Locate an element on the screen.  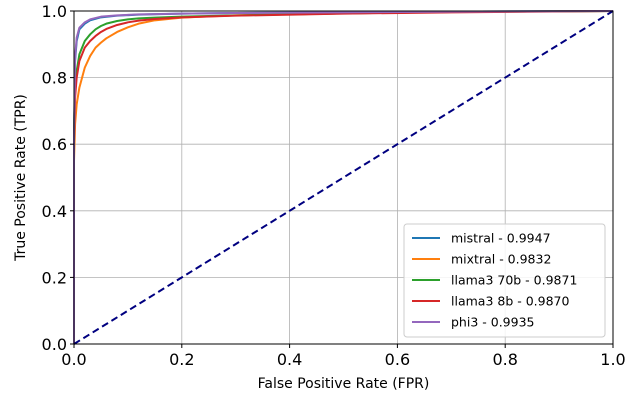
x-tick-label: 0.0 is located at coordinates (73, 359).